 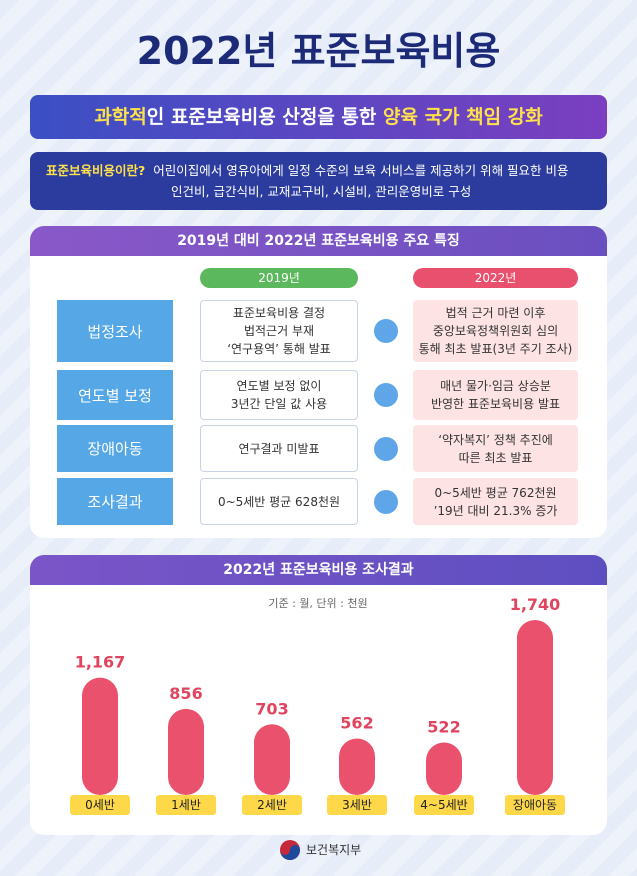 What do you see at coordinates (279, 404) in the screenshot?
I see `cell-line: 3년간 단일 값 사용` at bounding box center [279, 404].